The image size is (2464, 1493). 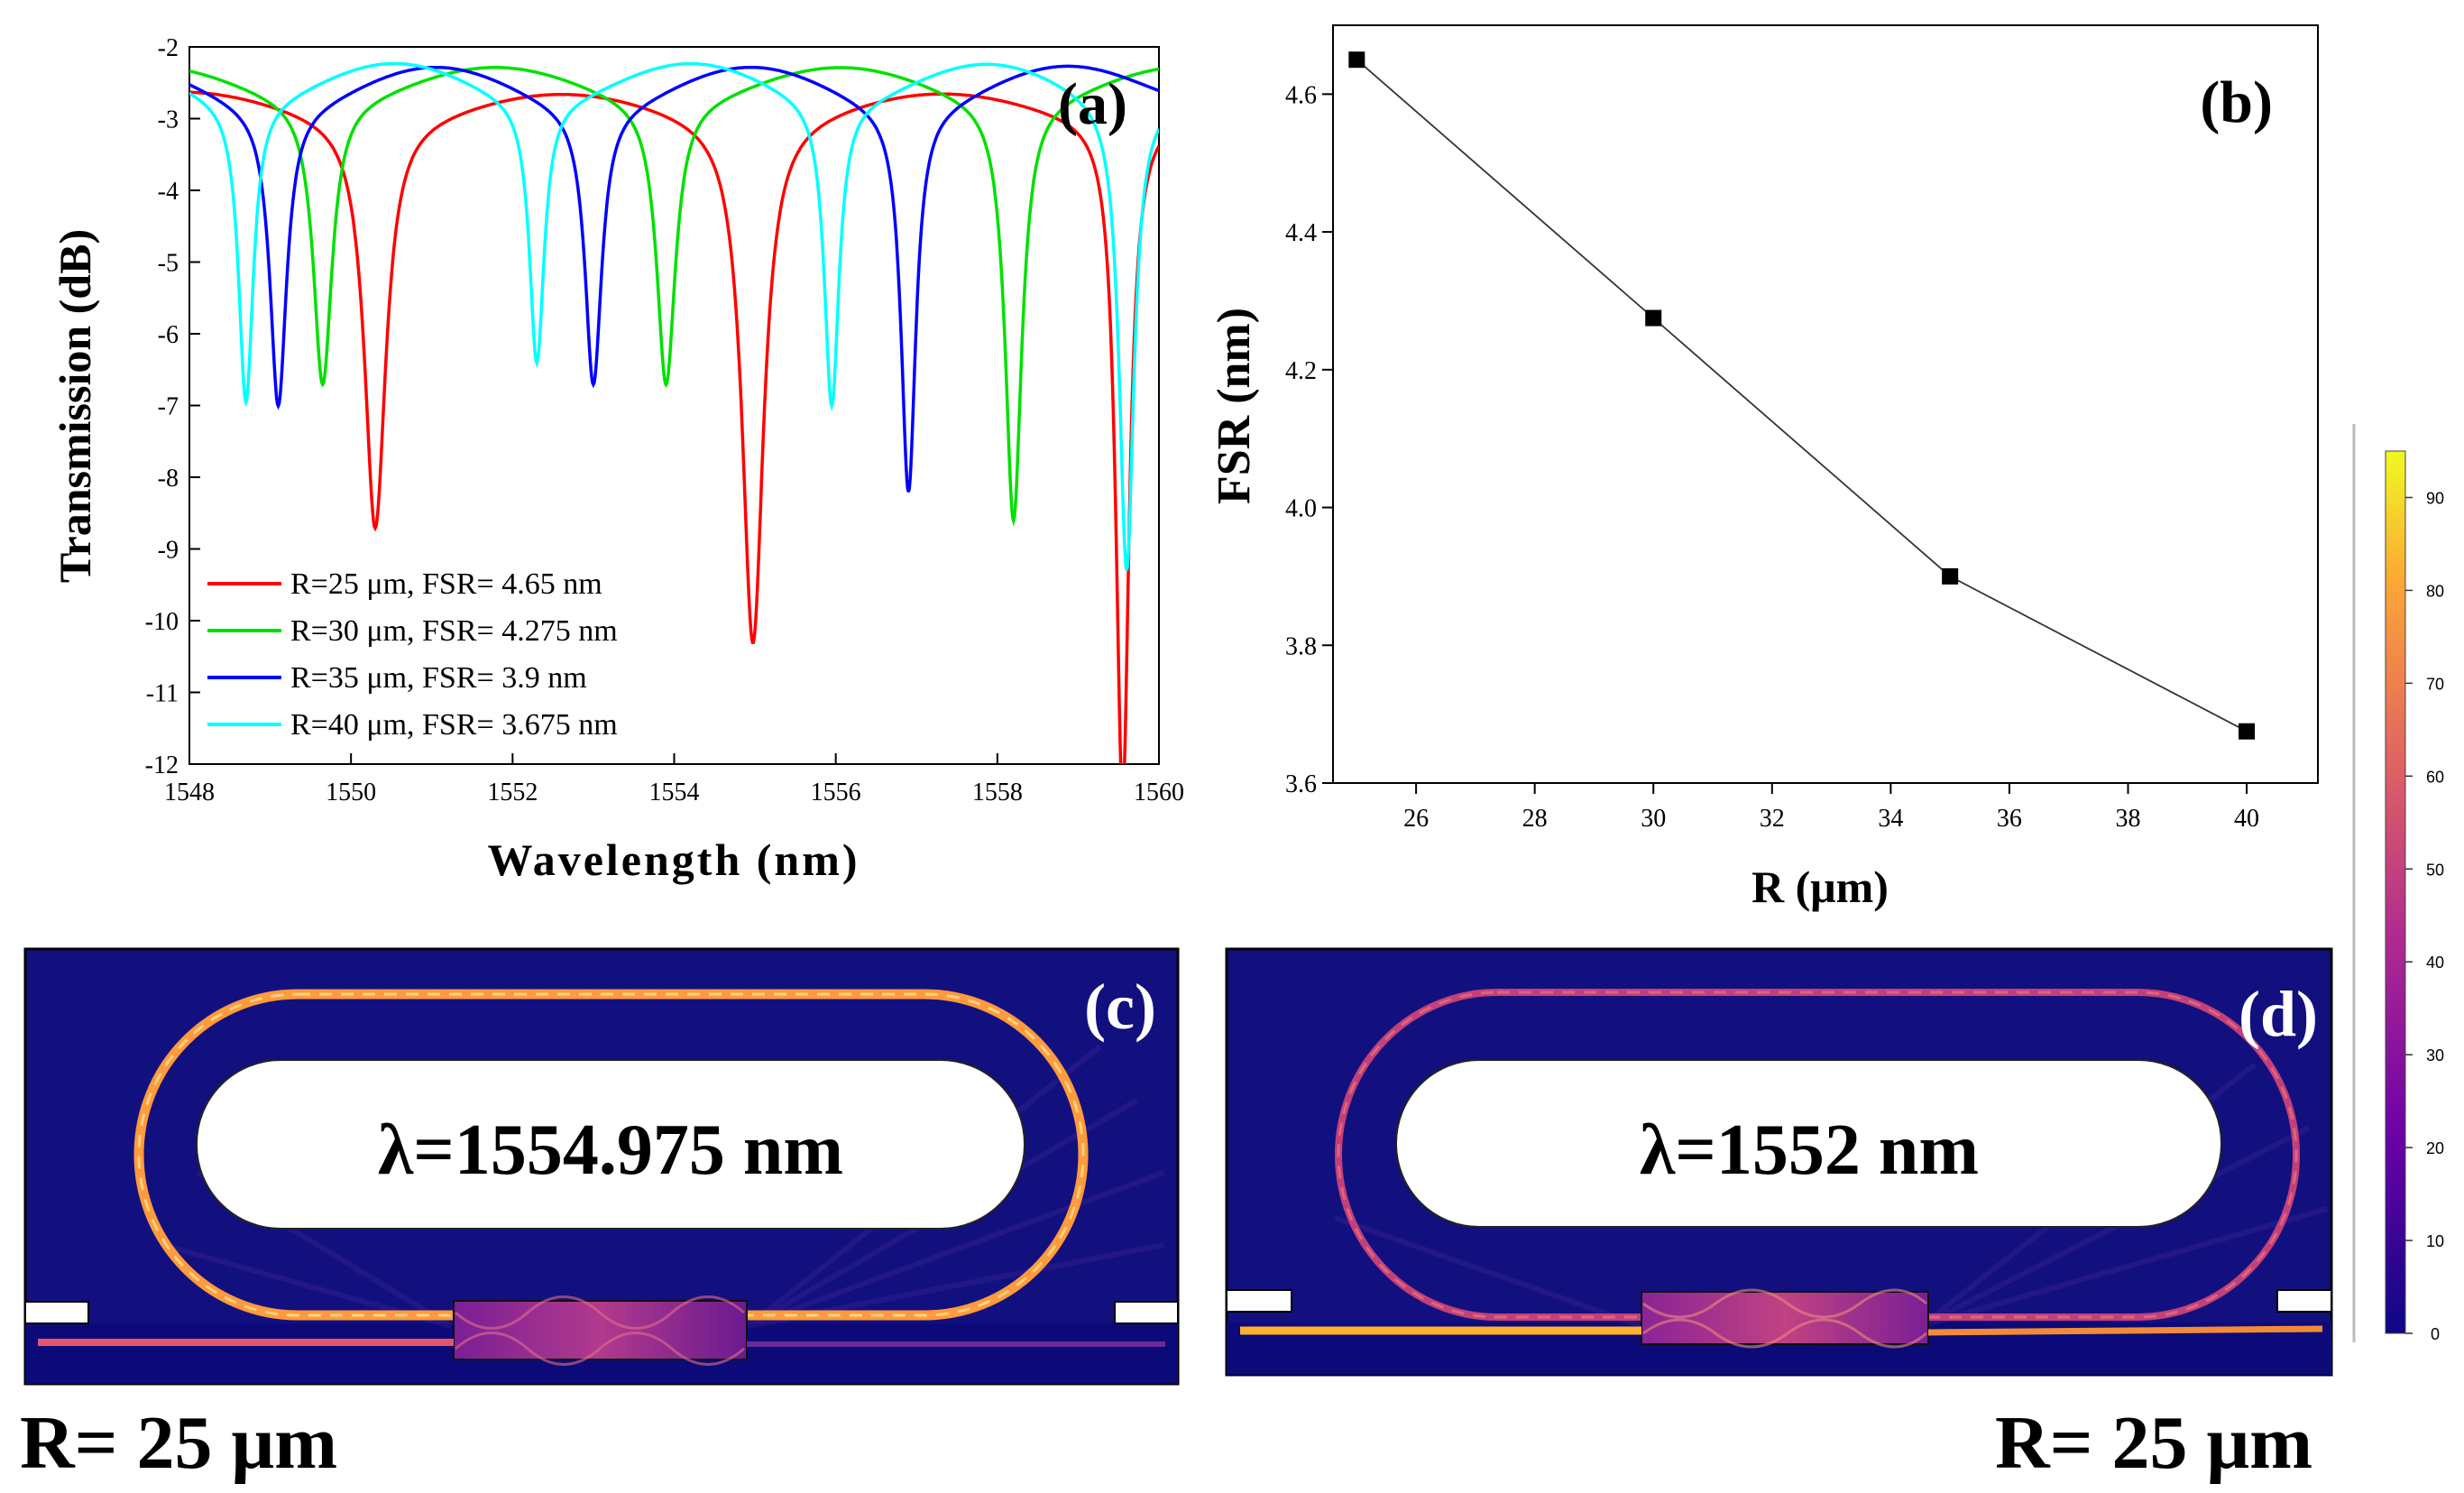 I want to click on panel-d-coupling-interference, so click(x=1785, y=1318).